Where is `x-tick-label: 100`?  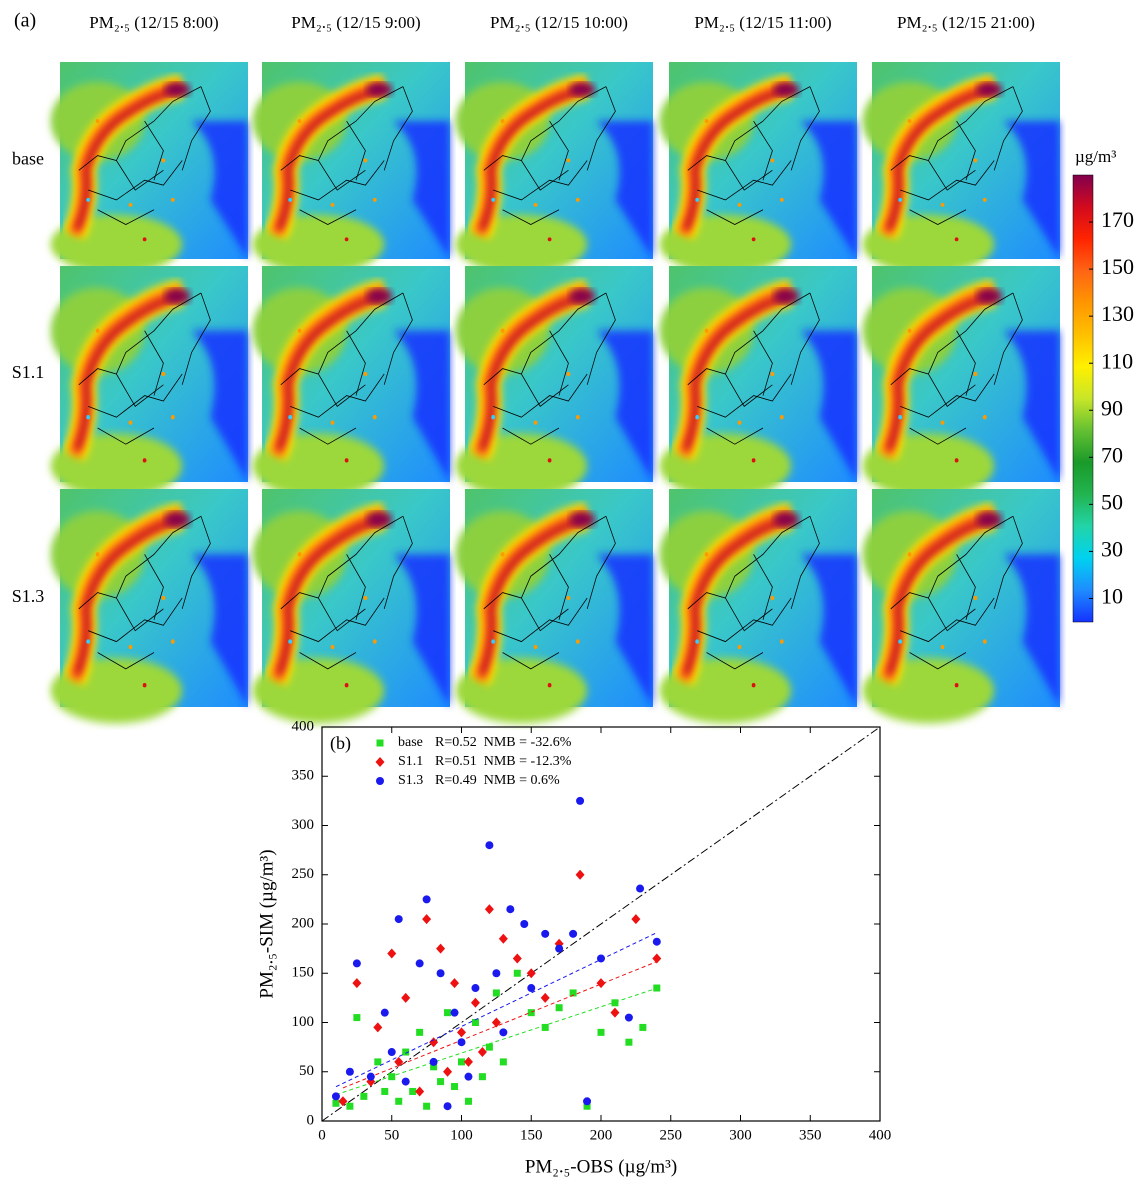
x-tick-label: 100 is located at coordinates (461, 1135).